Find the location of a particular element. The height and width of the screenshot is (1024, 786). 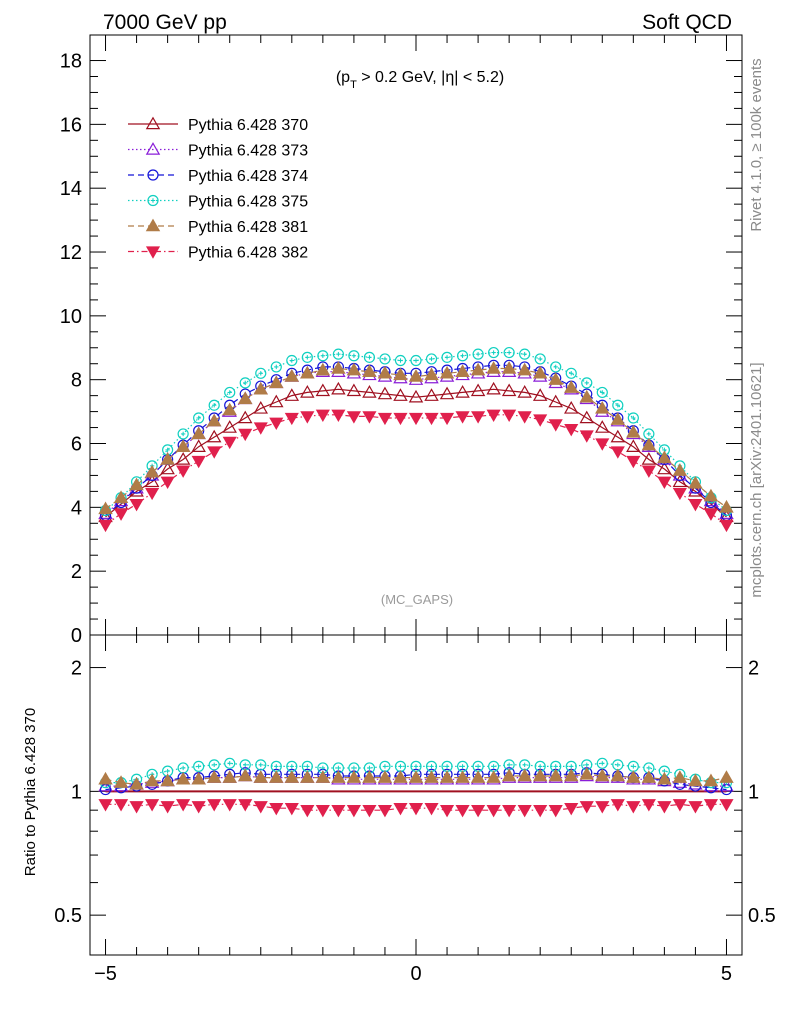

main-y-tick-label: 8 is located at coordinates (76, 381).